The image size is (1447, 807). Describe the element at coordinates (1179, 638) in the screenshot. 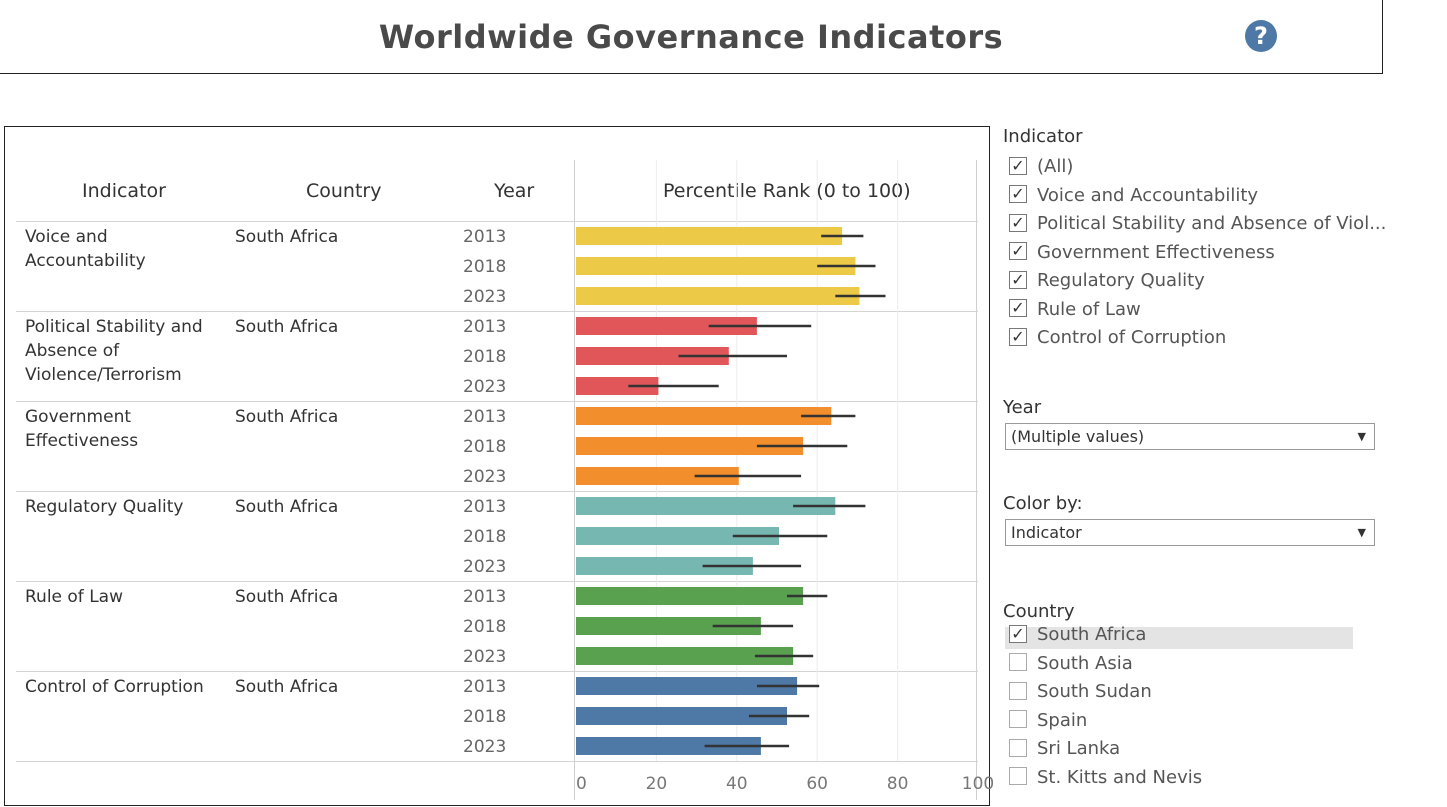

I see `country-highlight` at that location.